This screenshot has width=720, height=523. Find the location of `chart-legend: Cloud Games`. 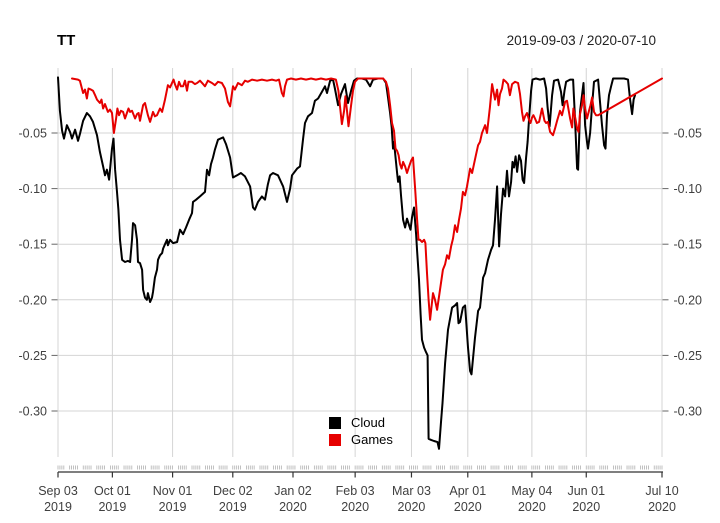

chart-legend: Cloud Games is located at coordinates (361, 431).